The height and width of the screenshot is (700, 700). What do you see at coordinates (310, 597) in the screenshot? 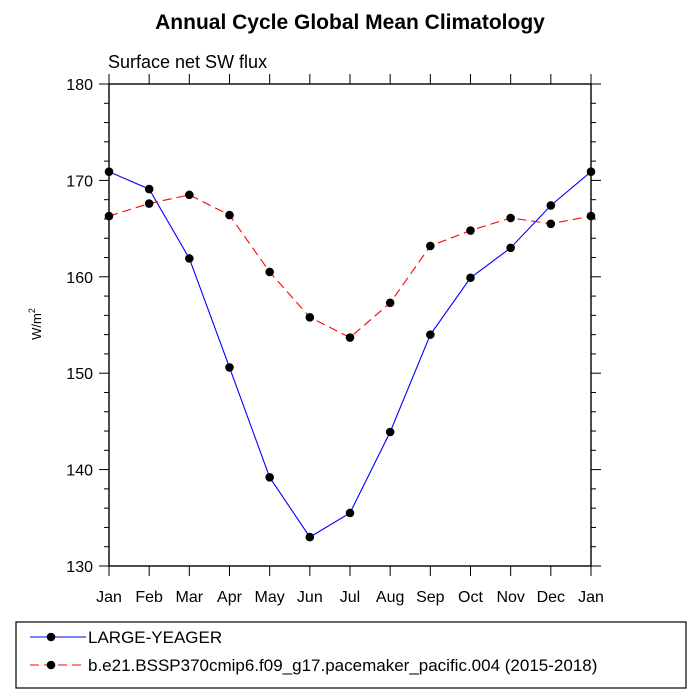
I see `x-tick-label: Jun` at bounding box center [310, 597].